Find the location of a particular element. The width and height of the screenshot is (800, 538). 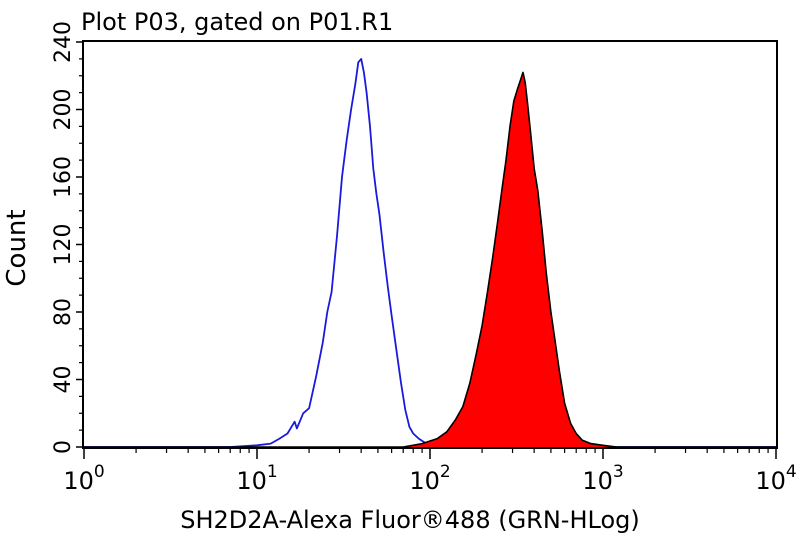

y-tick-label: 160 is located at coordinates (63, 177).